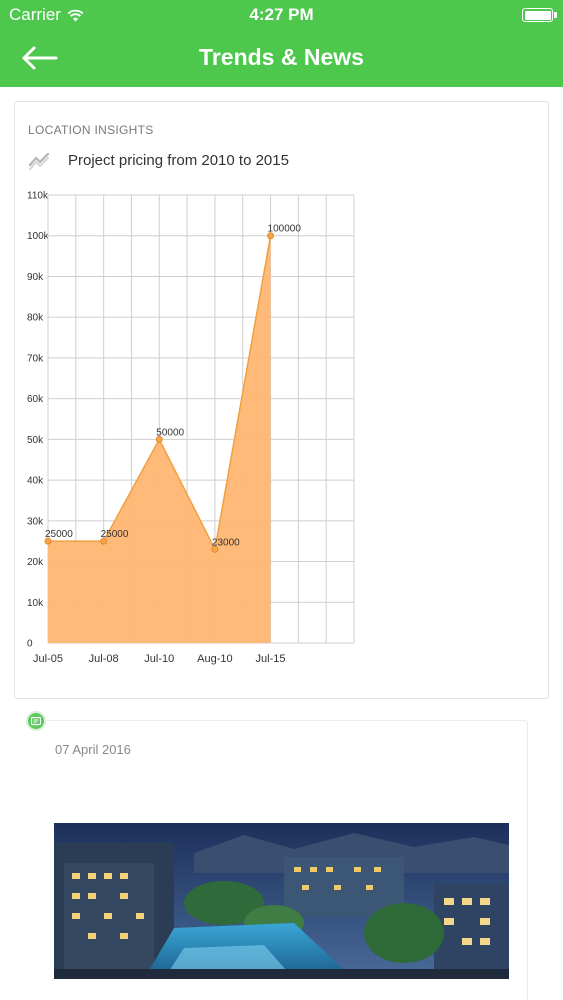 This screenshot has width=563, height=1000. Describe the element at coordinates (35, 399) in the screenshot. I see `y-tick-label: 60k` at that location.